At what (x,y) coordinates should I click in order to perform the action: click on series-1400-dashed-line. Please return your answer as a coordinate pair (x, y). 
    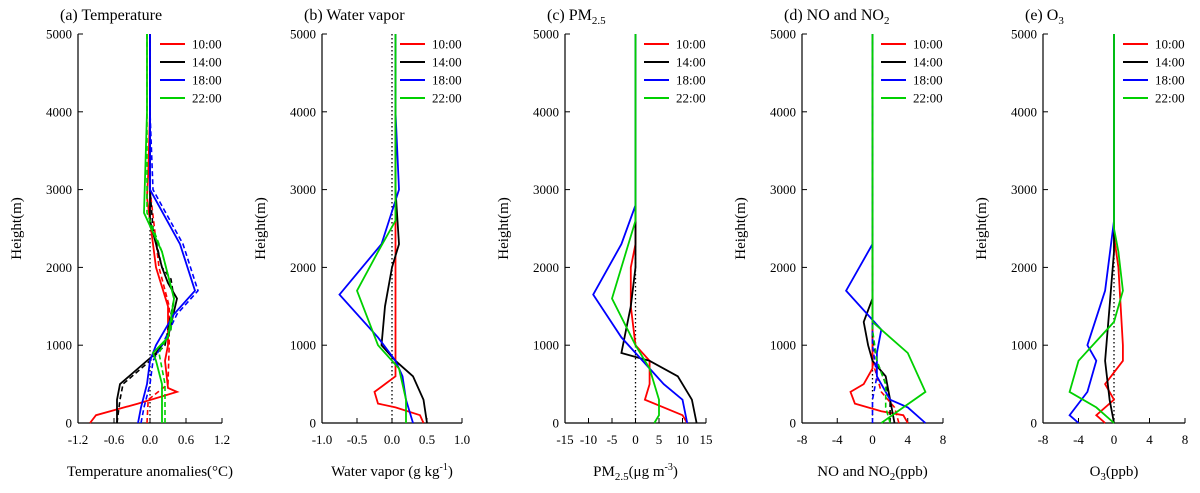
    Looking at the image, I should click on (145, 229).